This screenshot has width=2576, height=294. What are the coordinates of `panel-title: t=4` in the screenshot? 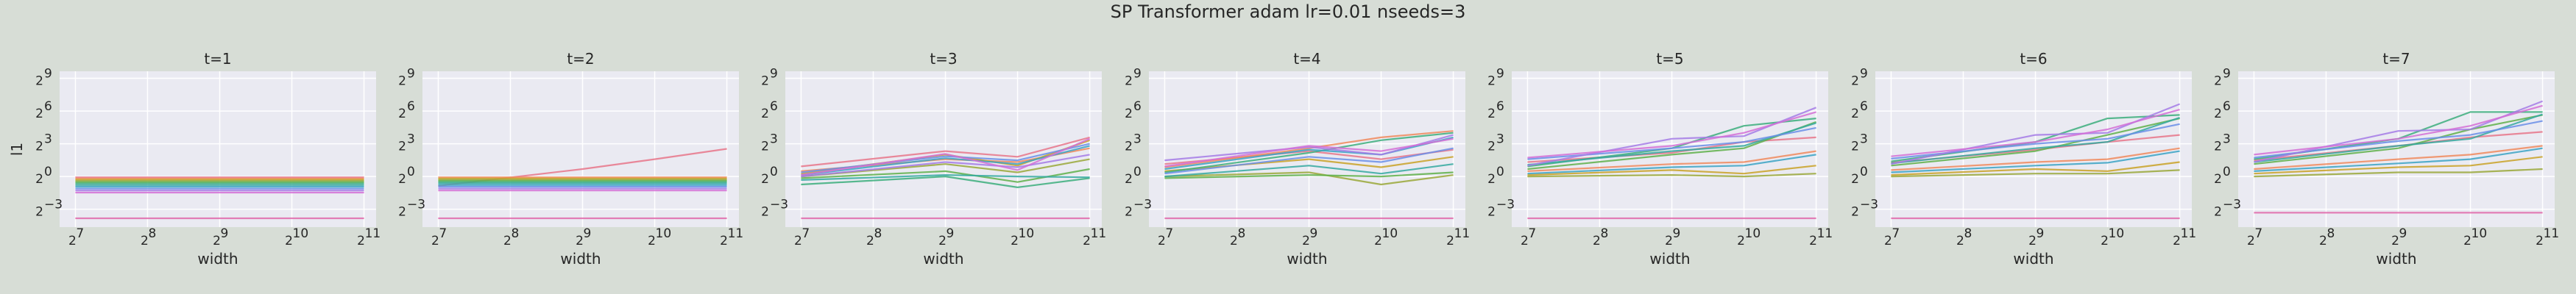 It's located at (1306, 59).